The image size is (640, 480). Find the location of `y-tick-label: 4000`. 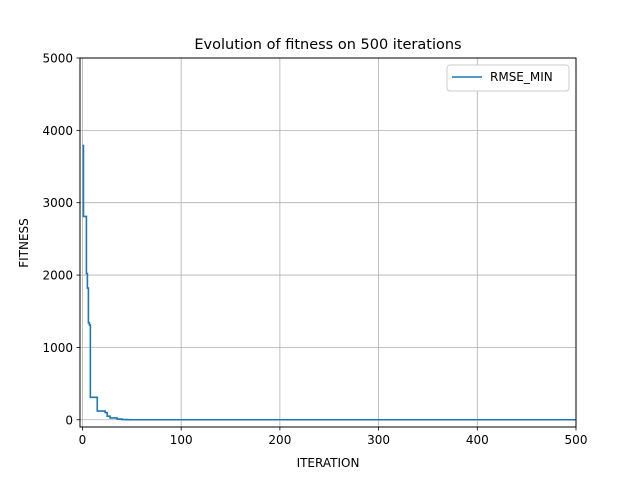

y-tick-label: 4000 is located at coordinates (57, 131).